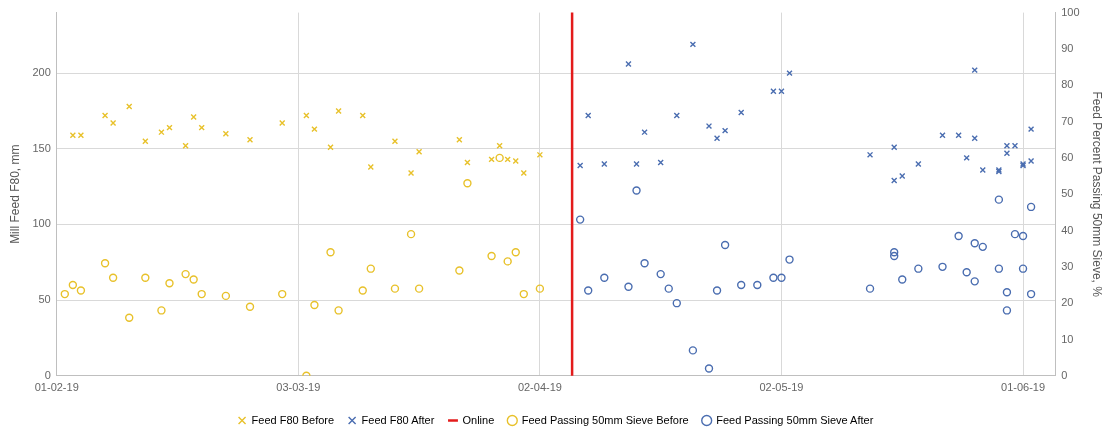 The width and height of the screenshot is (1112, 436). Describe the element at coordinates (56, 387) in the screenshot. I see `x-tick-label: 01-02-19` at that location.